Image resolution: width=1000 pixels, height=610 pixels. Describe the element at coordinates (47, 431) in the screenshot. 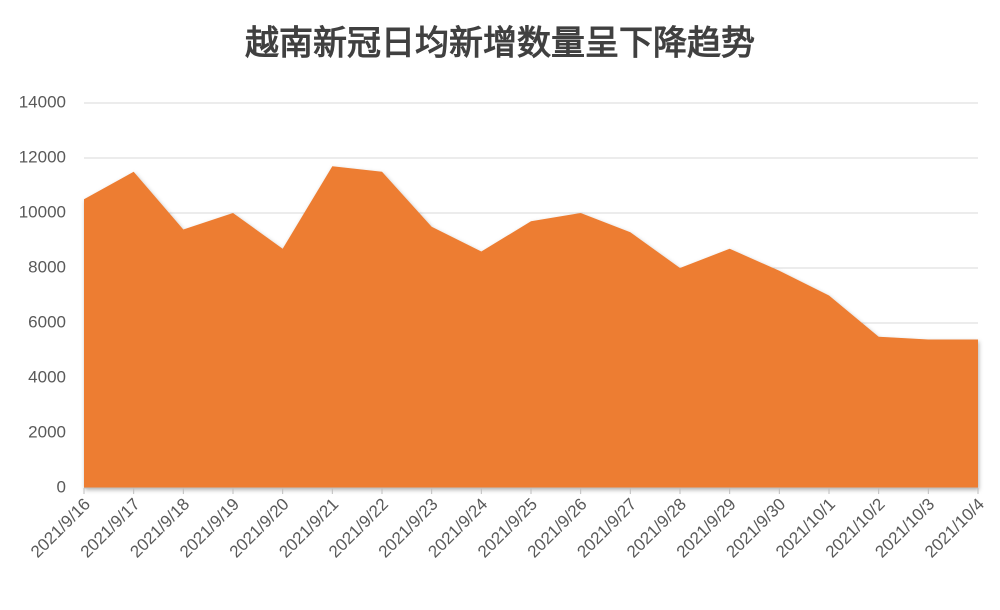

I see `y-tick-label: 2000` at that location.